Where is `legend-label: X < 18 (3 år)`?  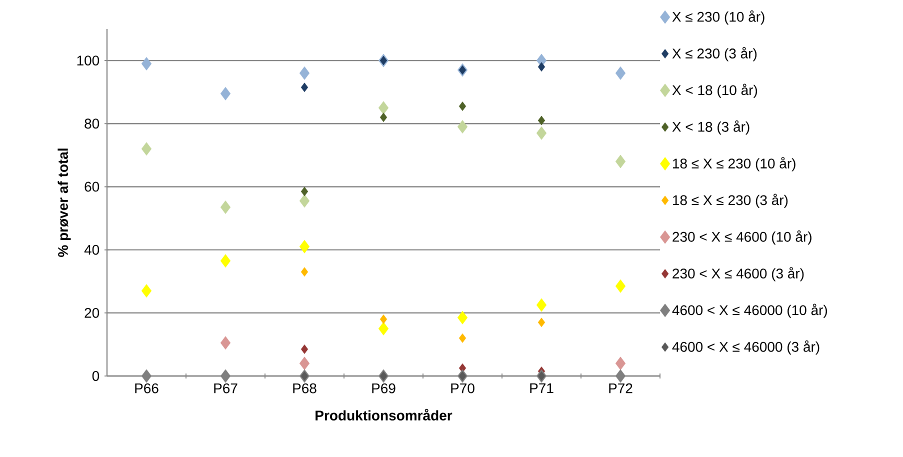
legend-label: X < 18 (3 år) is located at coordinates (711, 127).